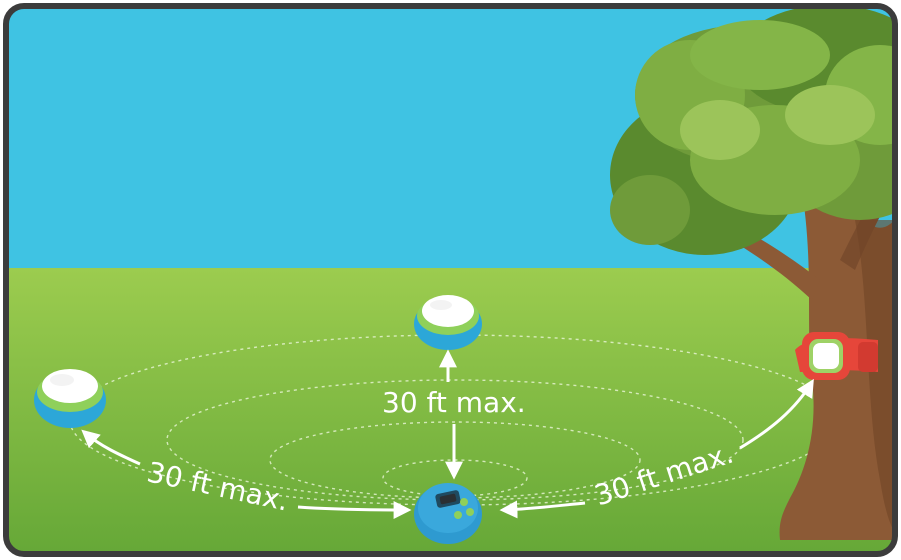 The width and height of the screenshot is (901, 560). I want to click on sensor-pod-icon-left, so click(70, 398).